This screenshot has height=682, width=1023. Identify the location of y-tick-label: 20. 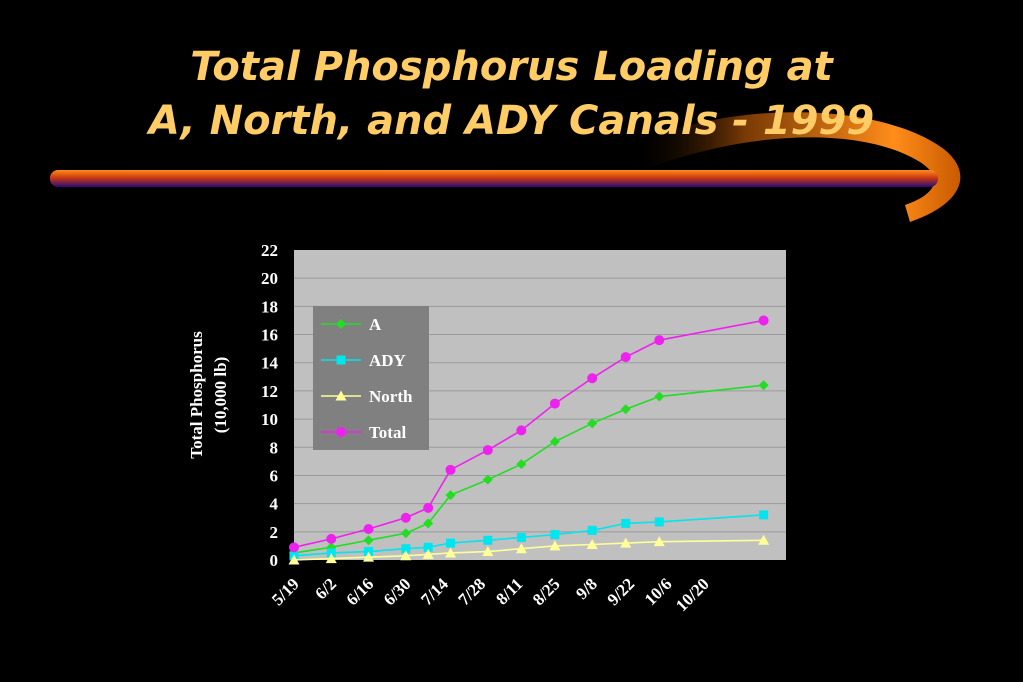
(269, 278).